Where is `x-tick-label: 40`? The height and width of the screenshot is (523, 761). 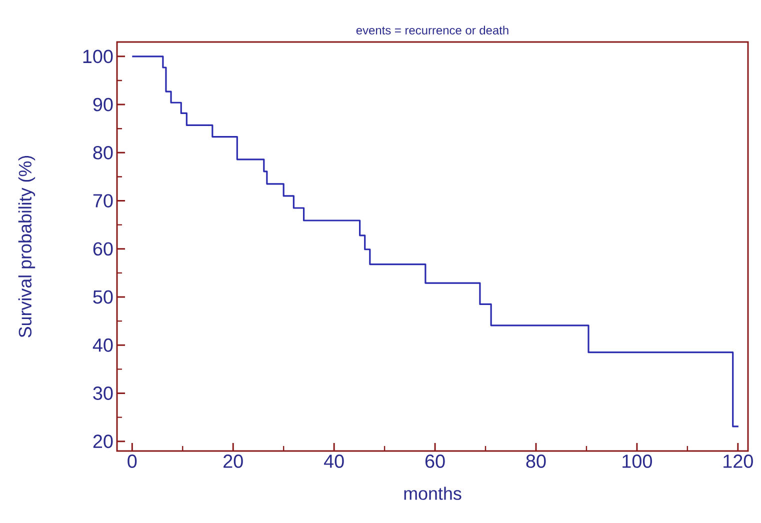
x-tick-label: 40 is located at coordinates (334, 461).